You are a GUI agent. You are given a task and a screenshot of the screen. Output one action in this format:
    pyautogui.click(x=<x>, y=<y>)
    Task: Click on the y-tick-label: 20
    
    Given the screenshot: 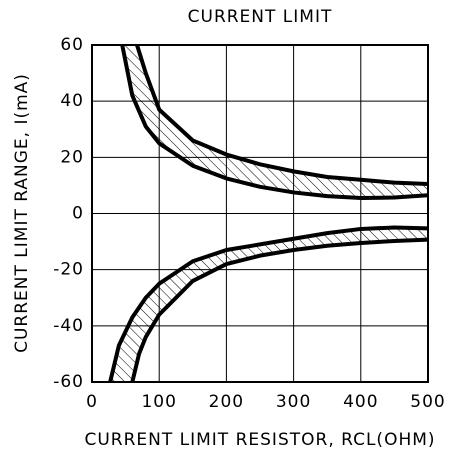 What is the action you would take?
    pyautogui.click(x=72, y=157)
    